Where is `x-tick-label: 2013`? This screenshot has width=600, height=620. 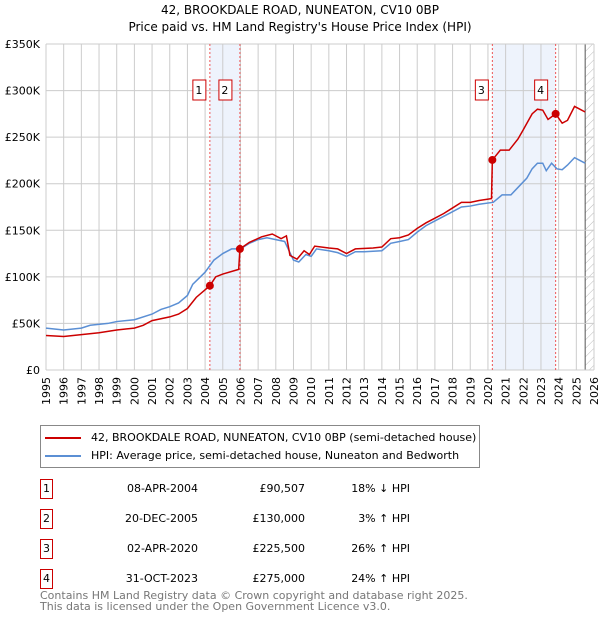 x-tick-label: 2013 is located at coordinates (364, 391).